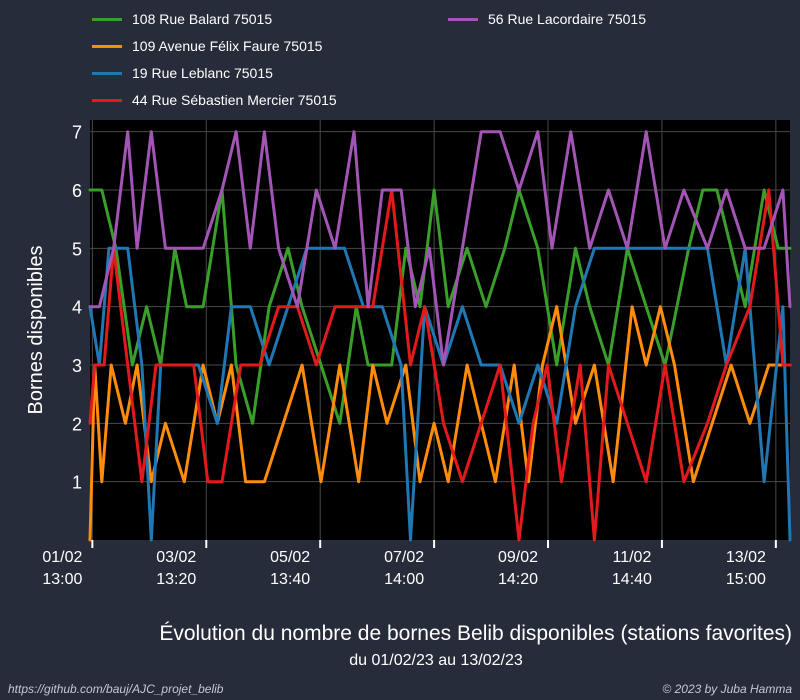 This screenshot has width=800, height=700. Describe the element at coordinates (77, 424) in the screenshot. I see `y-tick-label: 2` at that location.